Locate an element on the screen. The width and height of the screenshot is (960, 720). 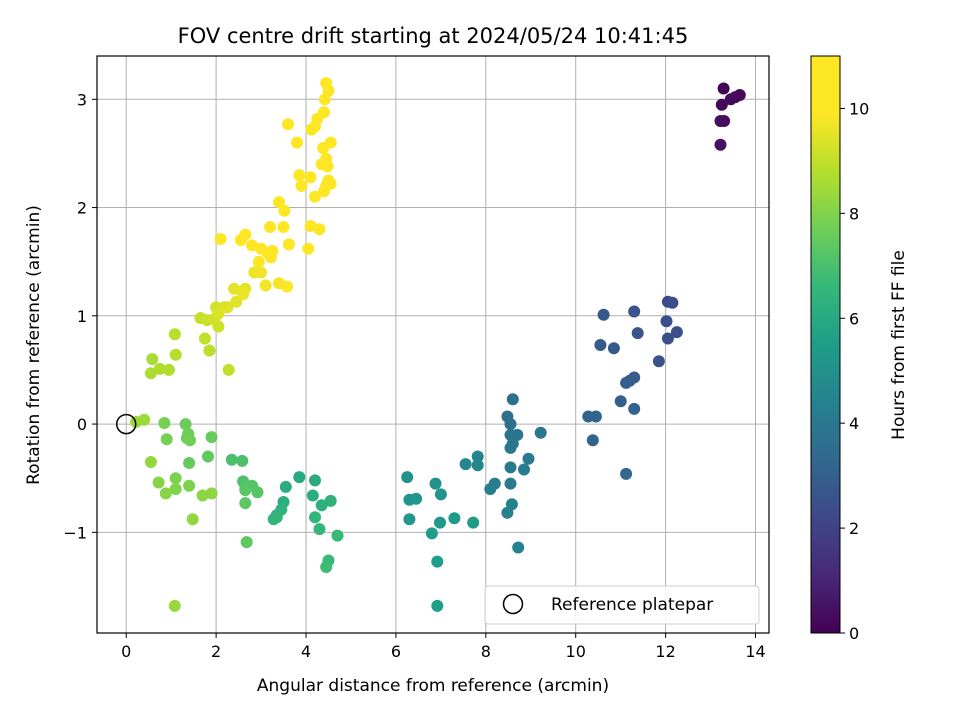
colorbar-tick-label: 0 is located at coordinates (854, 633).